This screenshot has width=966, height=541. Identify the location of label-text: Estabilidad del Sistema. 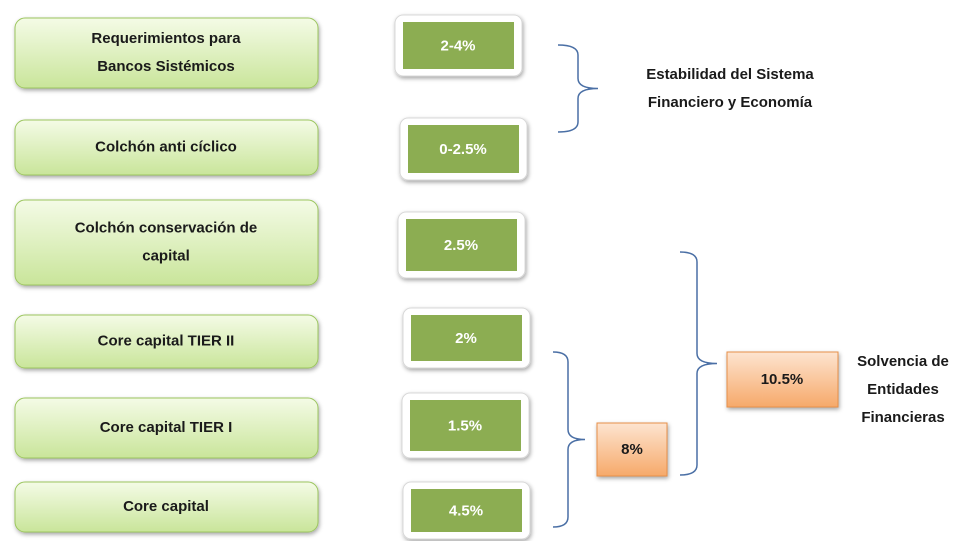
(730, 74).